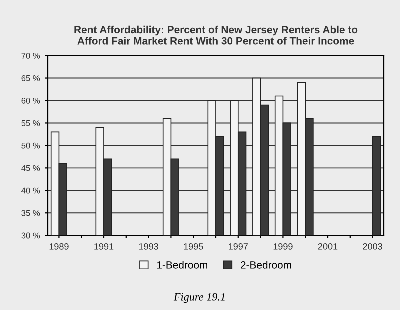 The width and height of the screenshot is (400, 310). Describe the element at coordinates (238, 246) in the screenshot. I see `x-tick-label: 1997` at that location.